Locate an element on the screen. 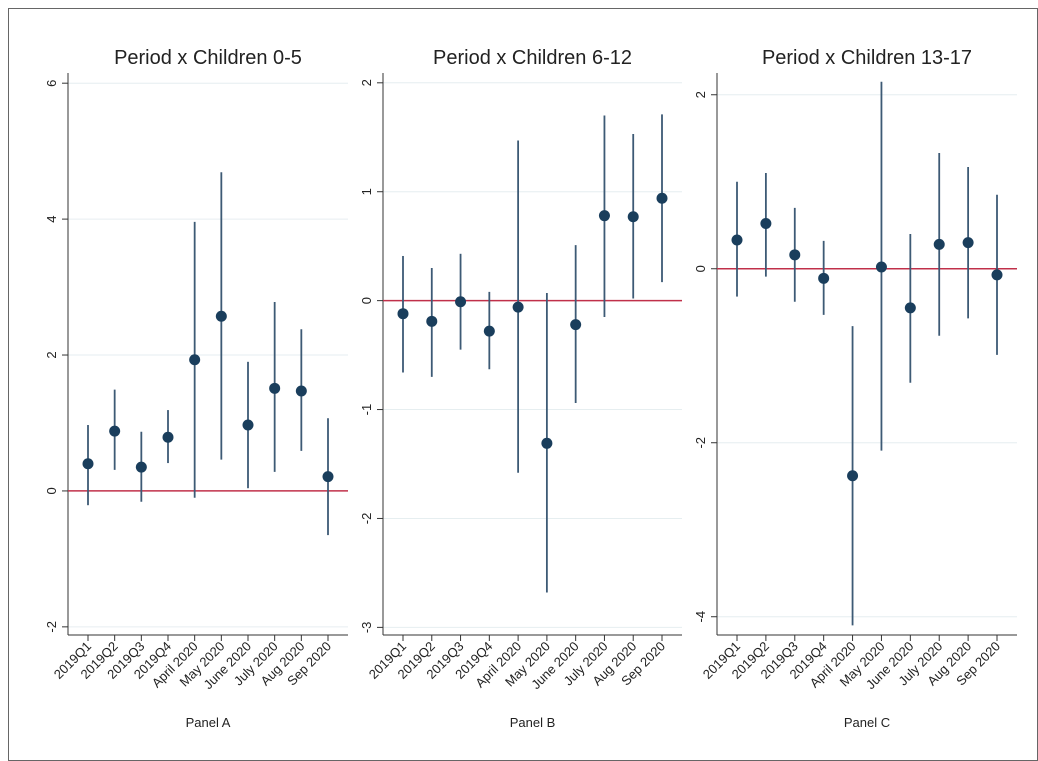 This screenshot has width=1038, height=761. y-tick-label: -1 is located at coordinates (366, 410).